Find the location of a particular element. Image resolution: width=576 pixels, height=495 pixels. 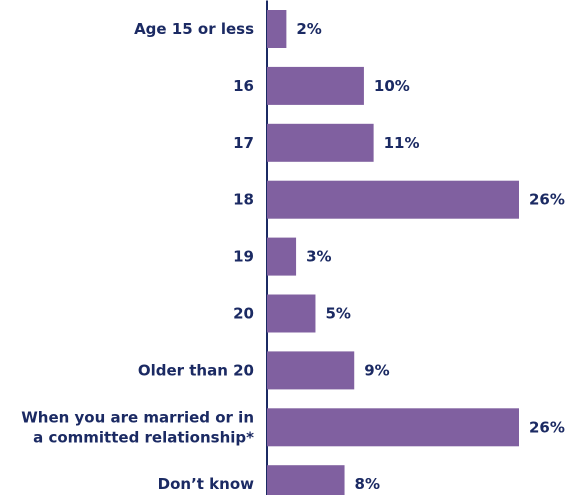

category-label: 16 is located at coordinates (243, 86).